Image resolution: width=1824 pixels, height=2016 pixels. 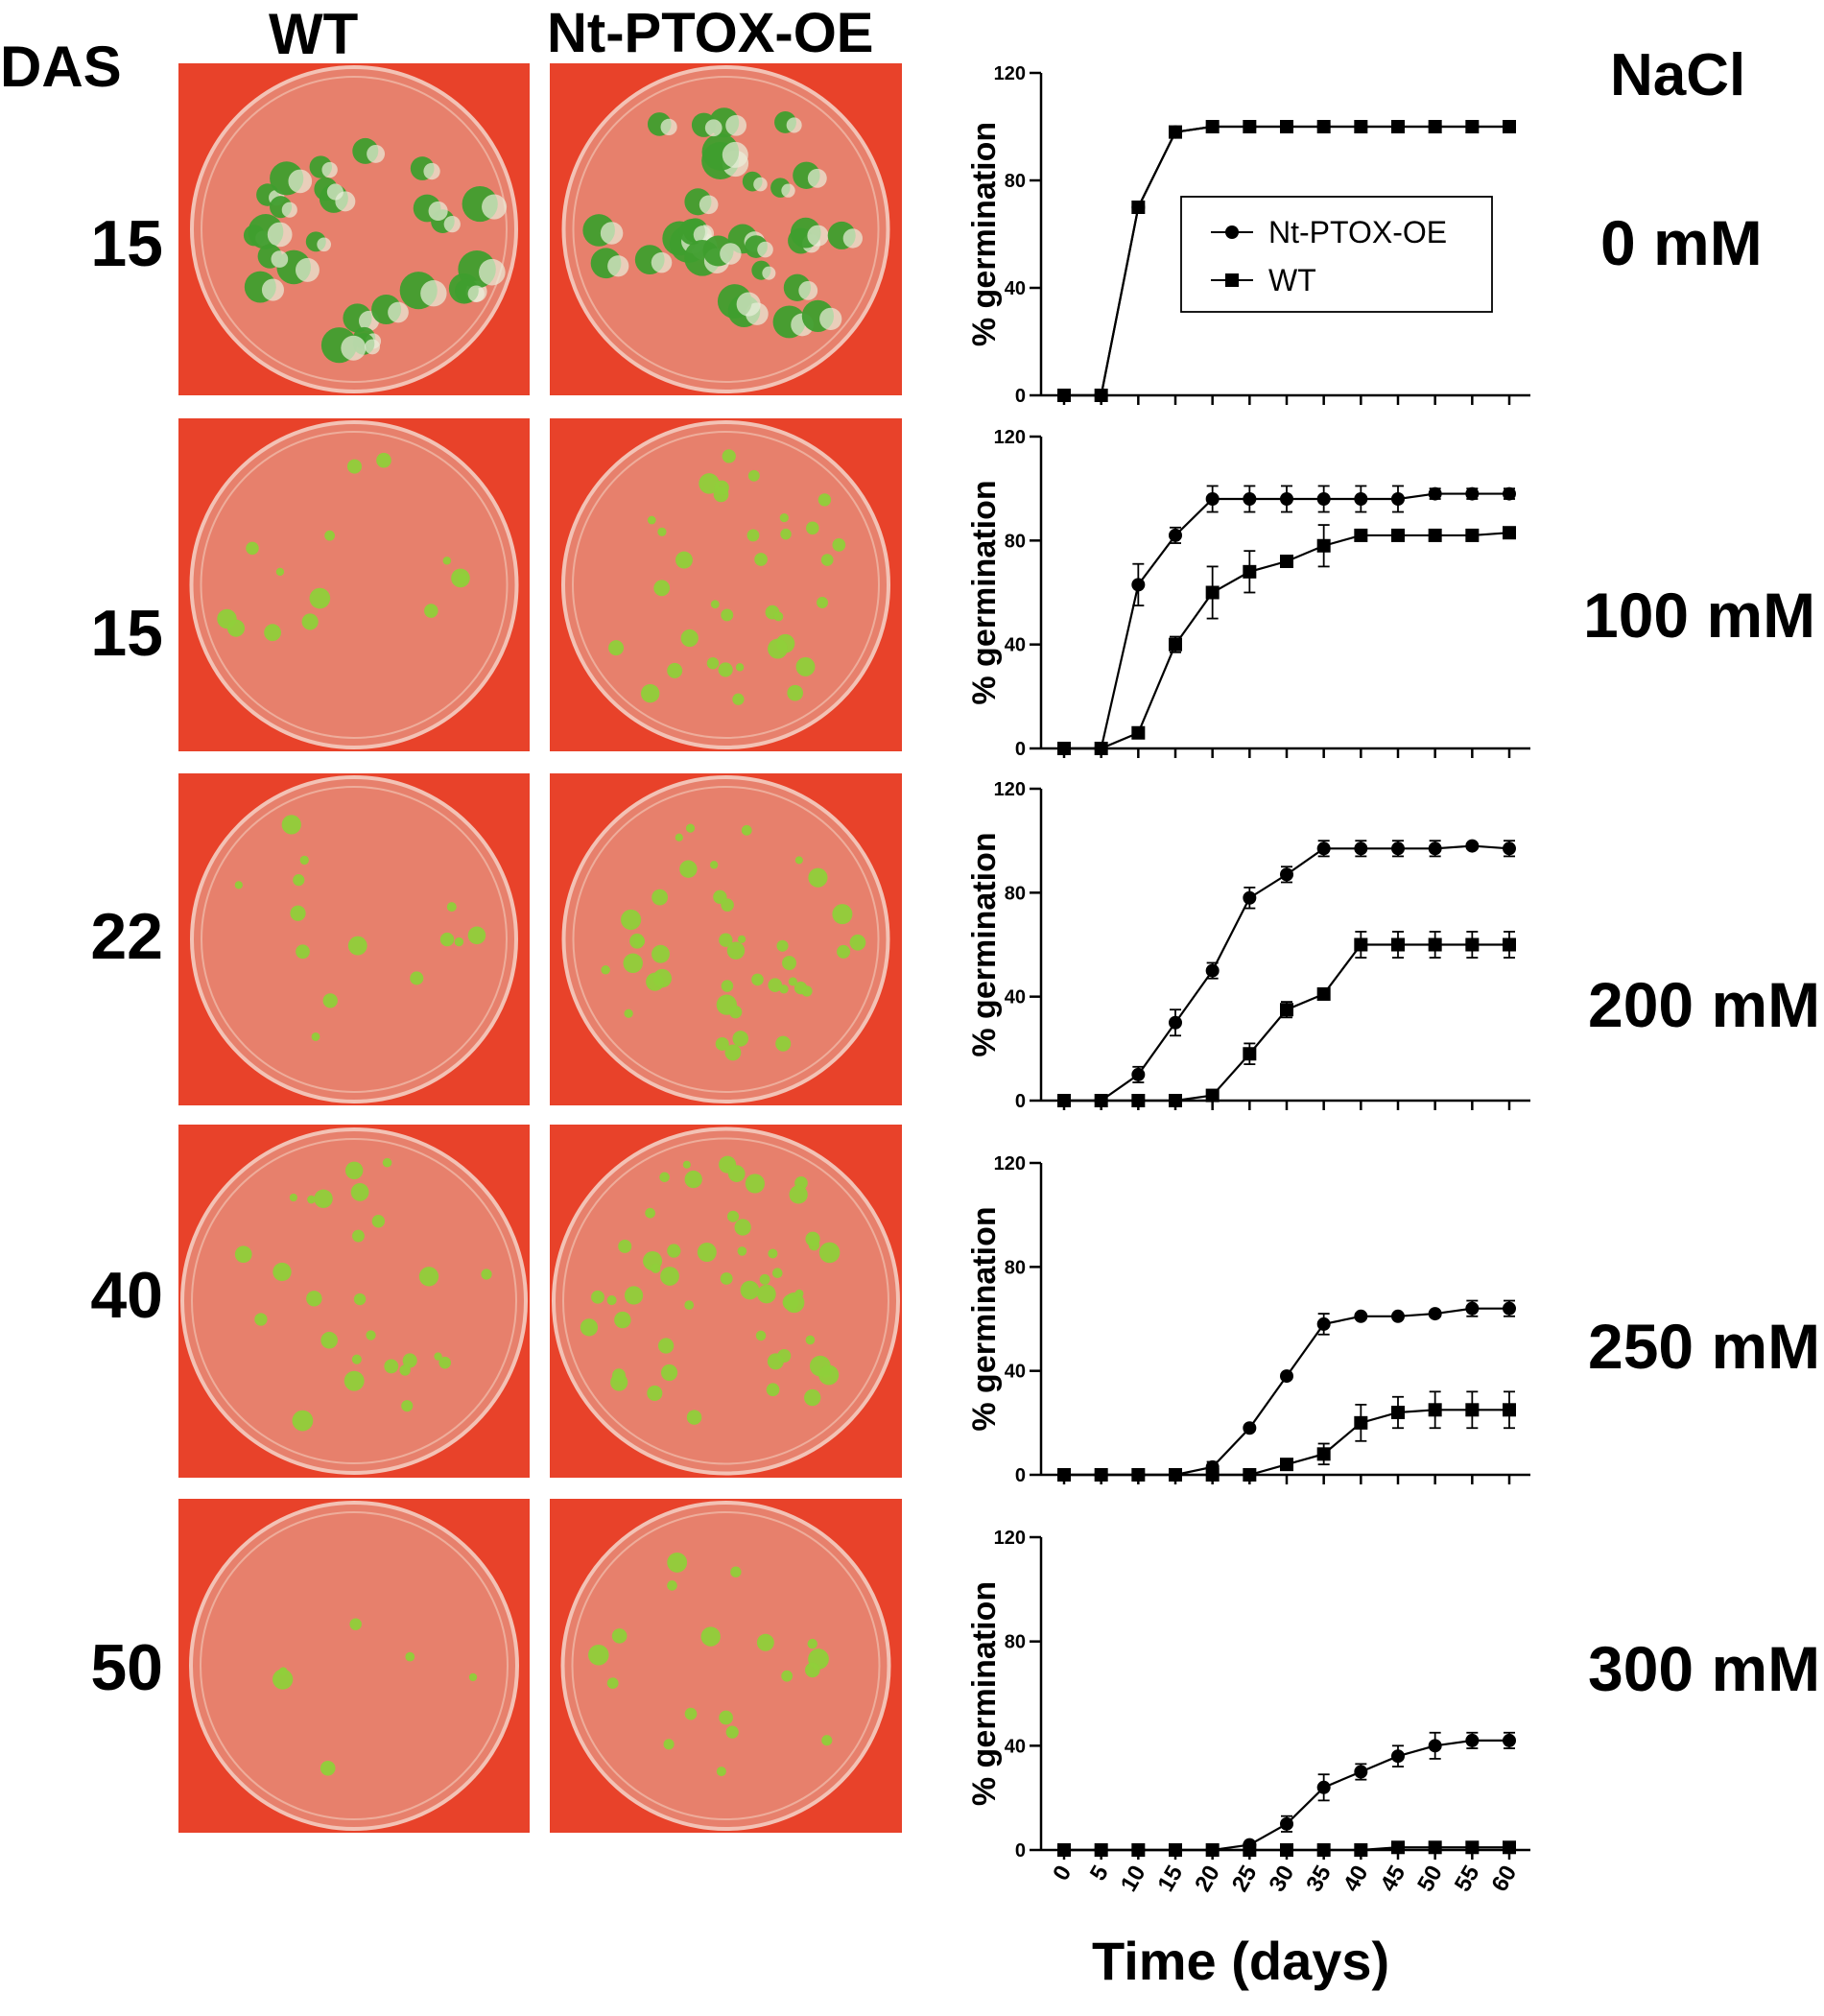 What do you see at coordinates (127, 243) in the screenshot?
I see `das-label-row-1: 15` at bounding box center [127, 243].